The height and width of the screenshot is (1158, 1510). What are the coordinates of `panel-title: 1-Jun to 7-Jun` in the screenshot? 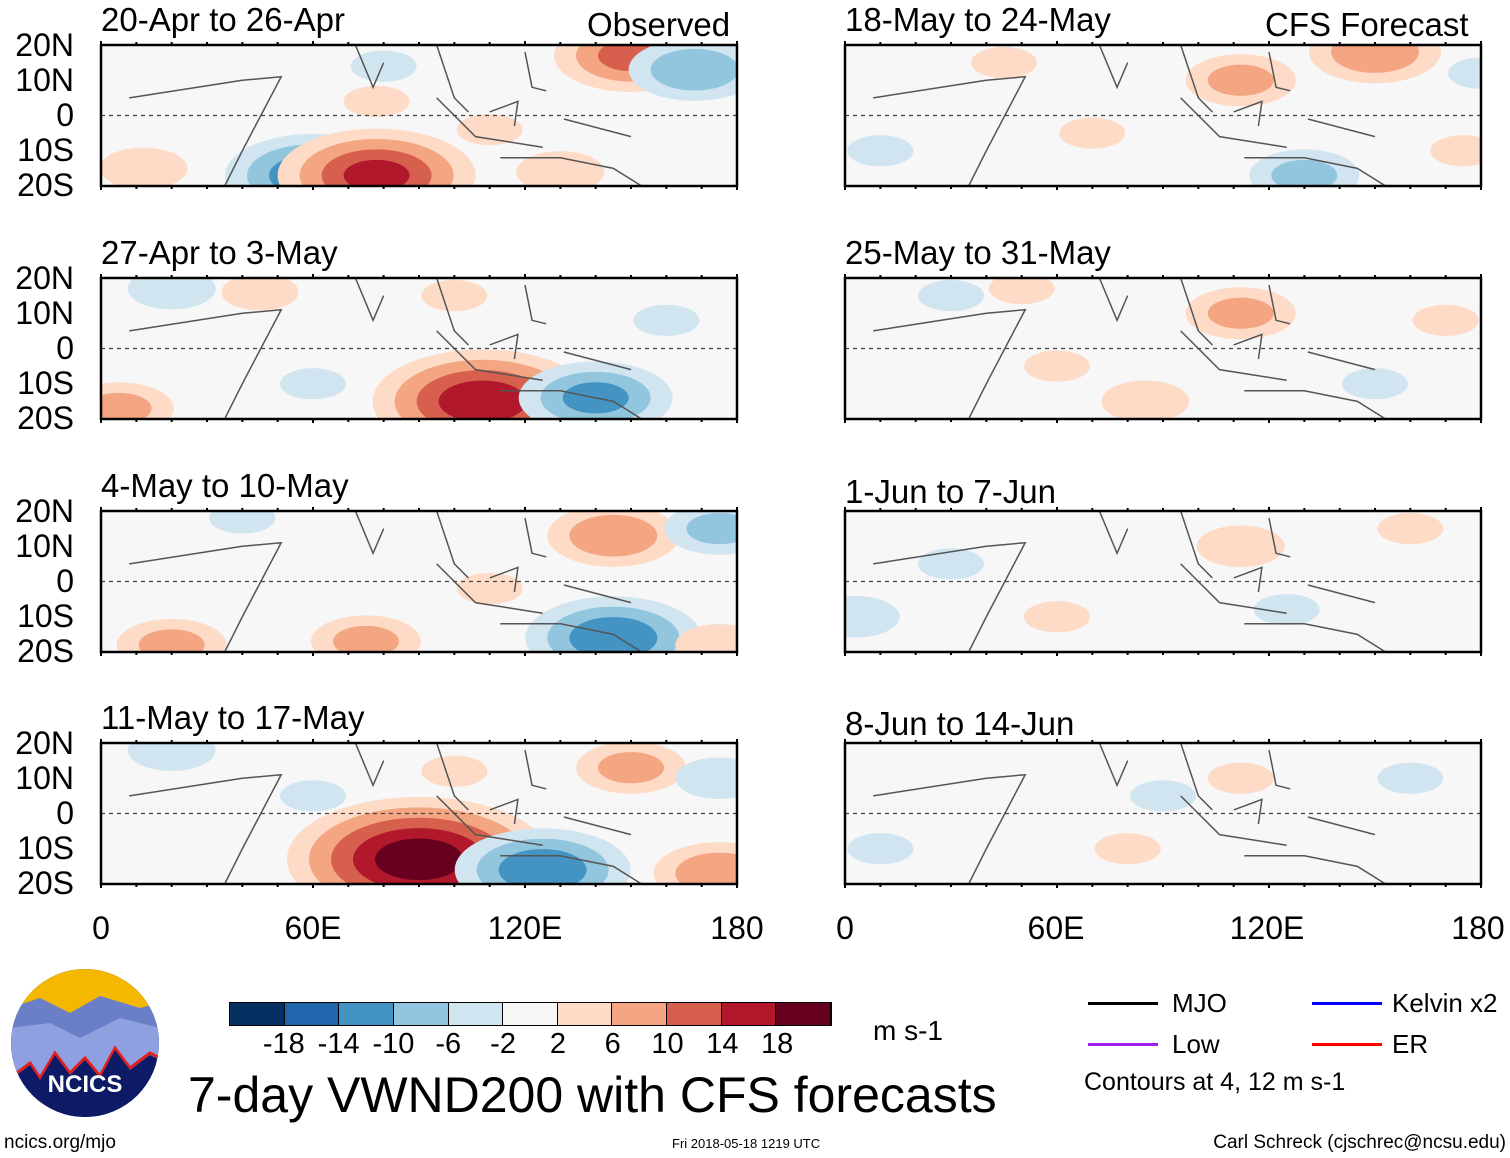 It's located at (950, 491).